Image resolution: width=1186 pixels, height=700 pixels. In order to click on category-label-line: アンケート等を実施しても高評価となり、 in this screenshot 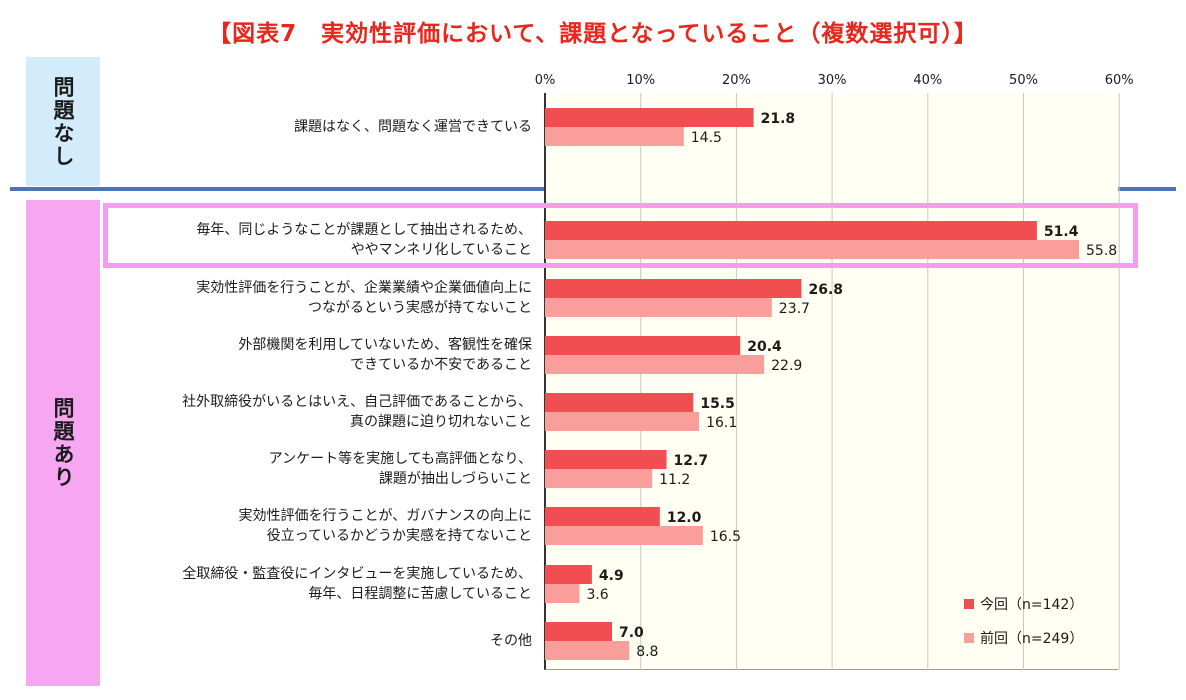, I will do `click(400, 459)`.